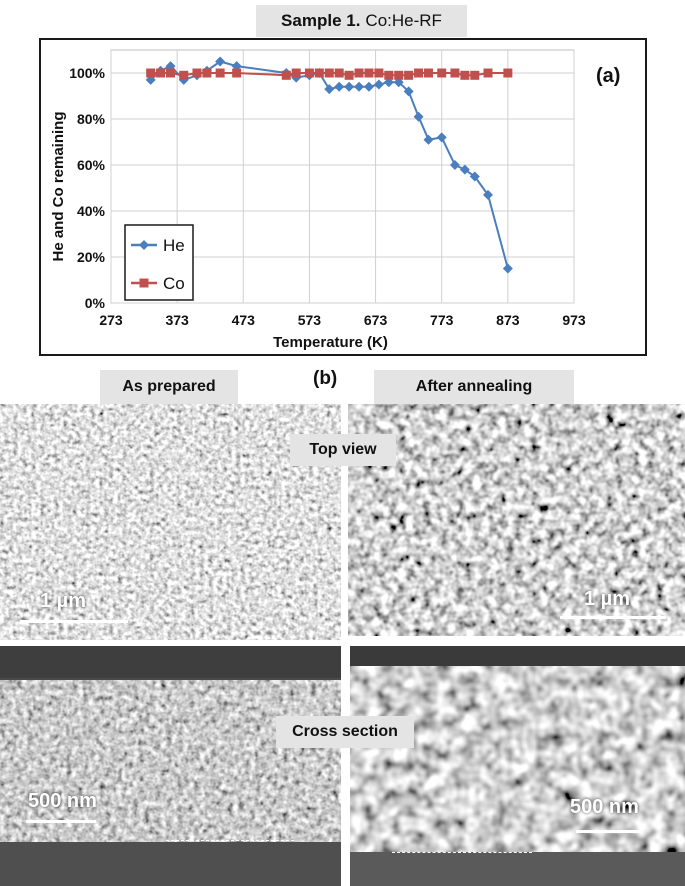 This screenshot has height=886, width=685. Describe the element at coordinates (62, 801) in the screenshot. I see `scale-label-bottom-left: 500 nm` at that location.